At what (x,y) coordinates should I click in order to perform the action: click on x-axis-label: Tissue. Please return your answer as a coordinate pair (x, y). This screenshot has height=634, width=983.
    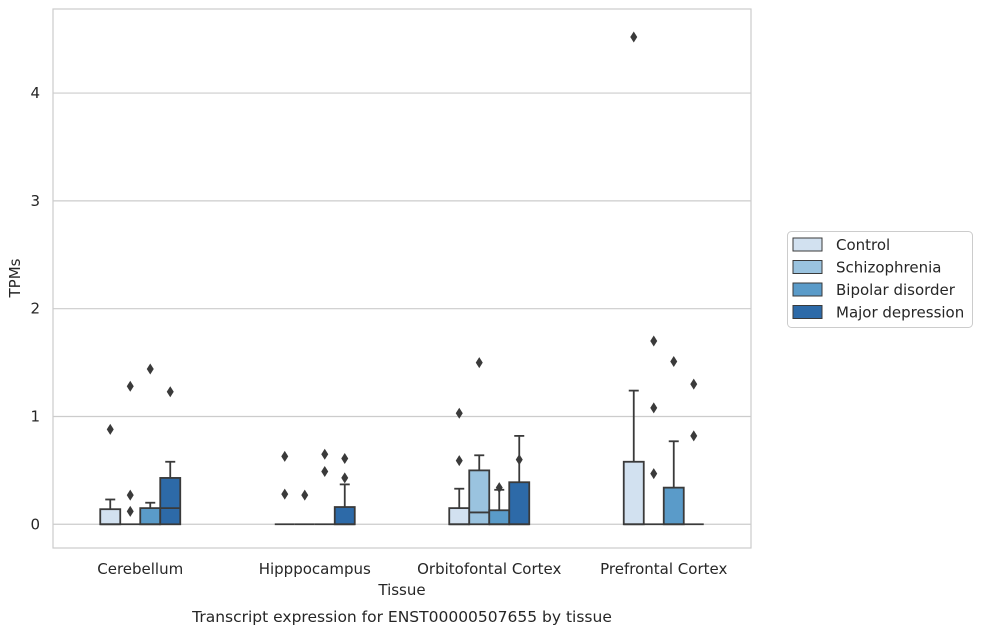
    Looking at the image, I should click on (401, 590).